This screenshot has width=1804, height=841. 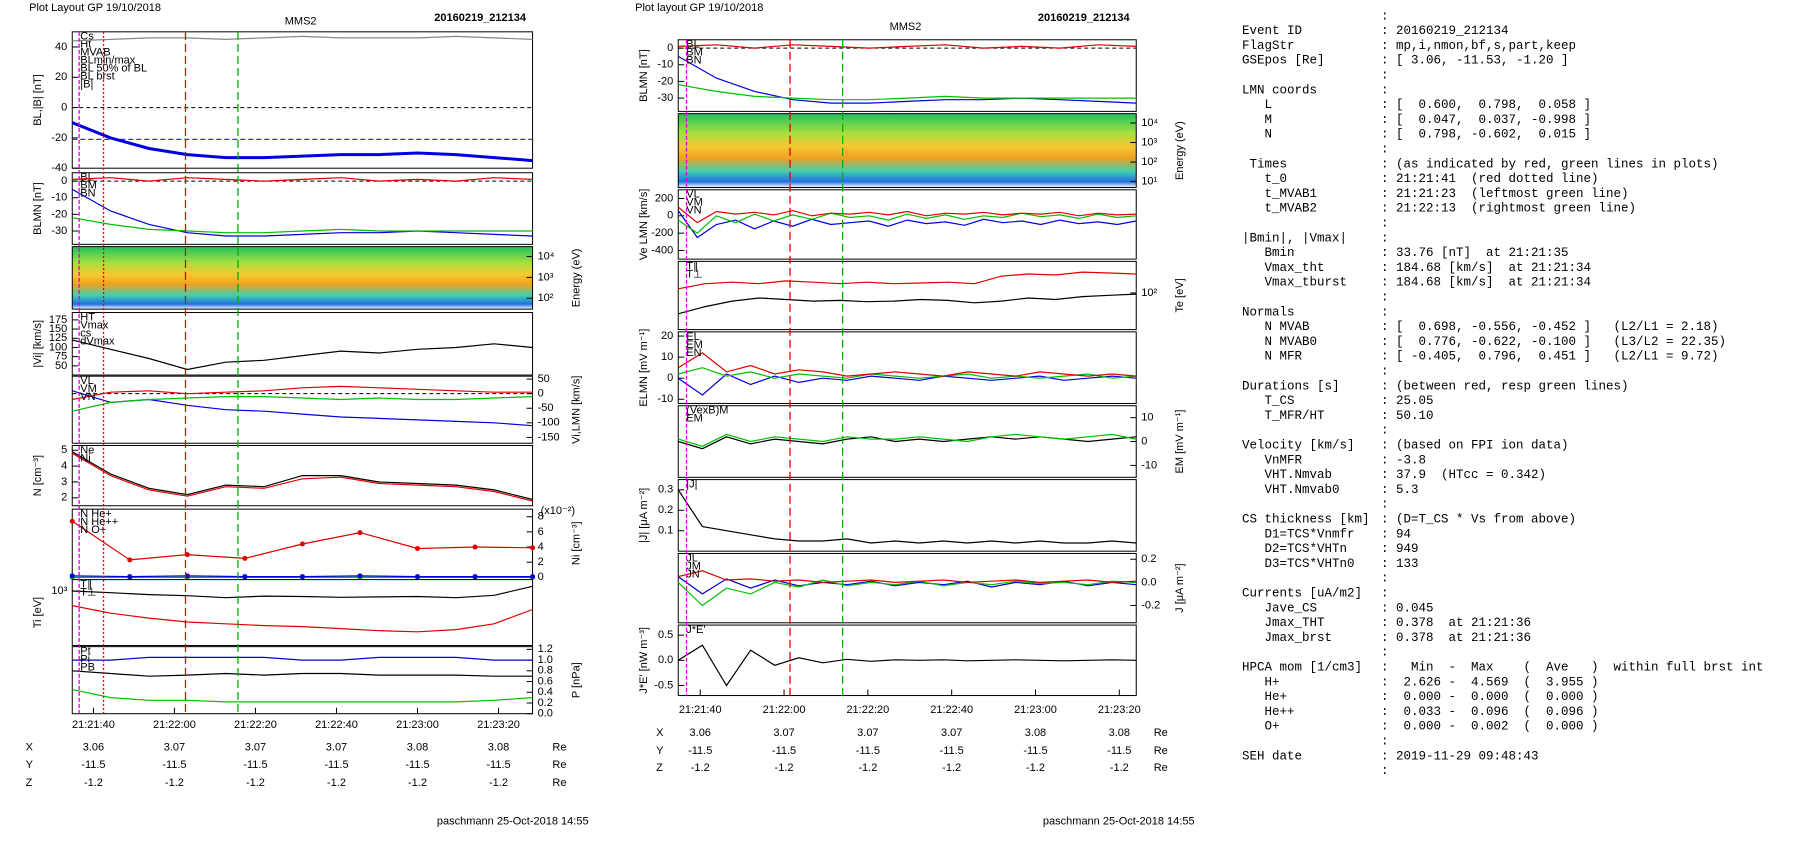 I want to click on legend-entry: |J|, so click(x=691, y=485).